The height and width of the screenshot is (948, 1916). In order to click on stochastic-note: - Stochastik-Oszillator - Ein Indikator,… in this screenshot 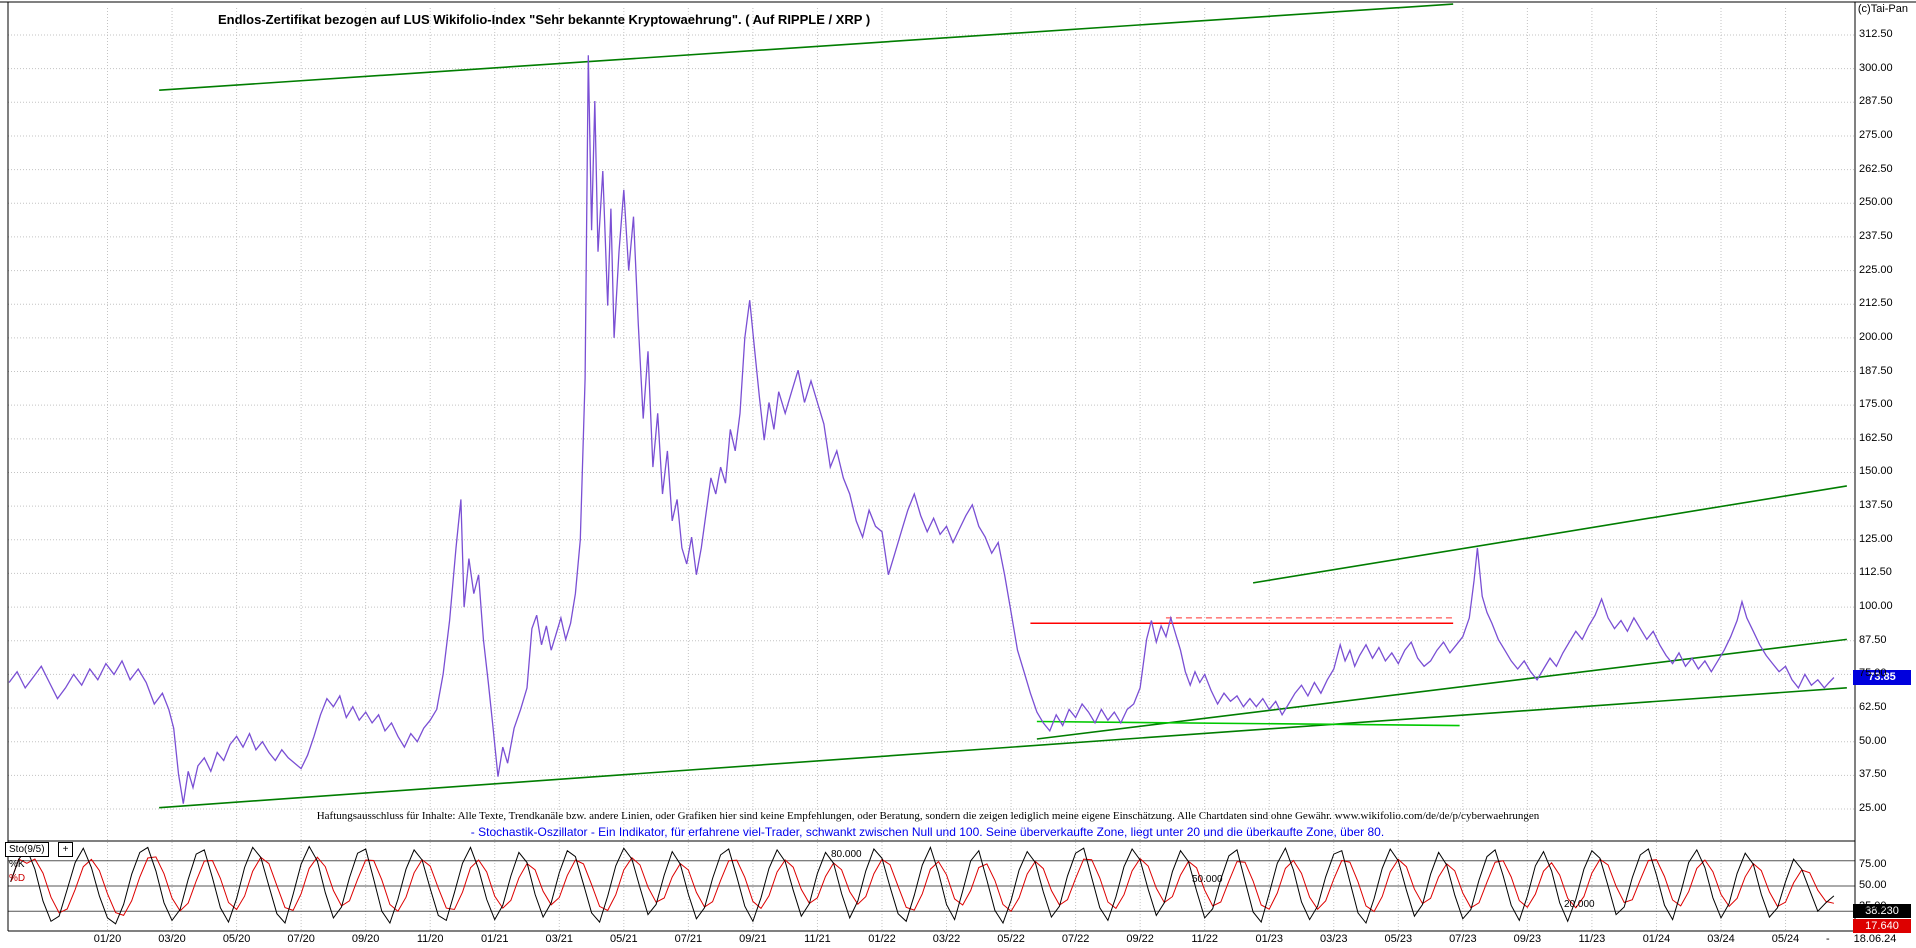, I will do `click(927, 832)`.